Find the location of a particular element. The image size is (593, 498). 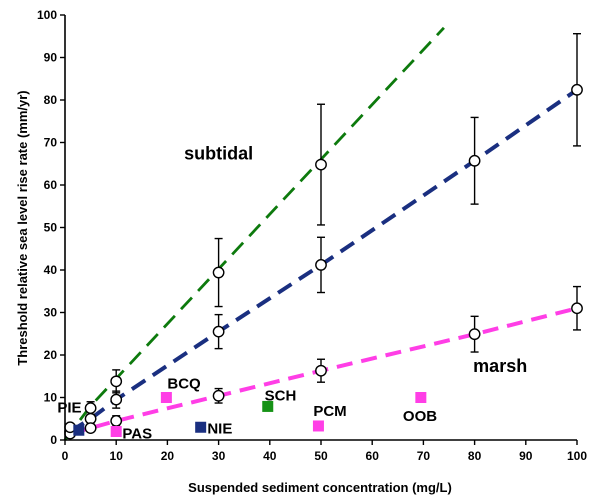

y-tick-label-0: 0 is located at coordinates (53, 440).